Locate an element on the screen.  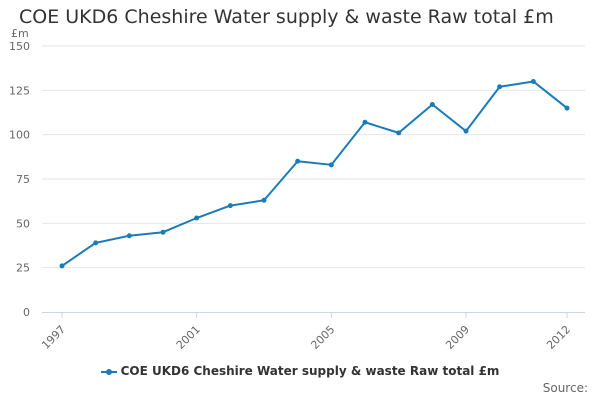
x-tick-label: 2005 is located at coordinates (322, 337).